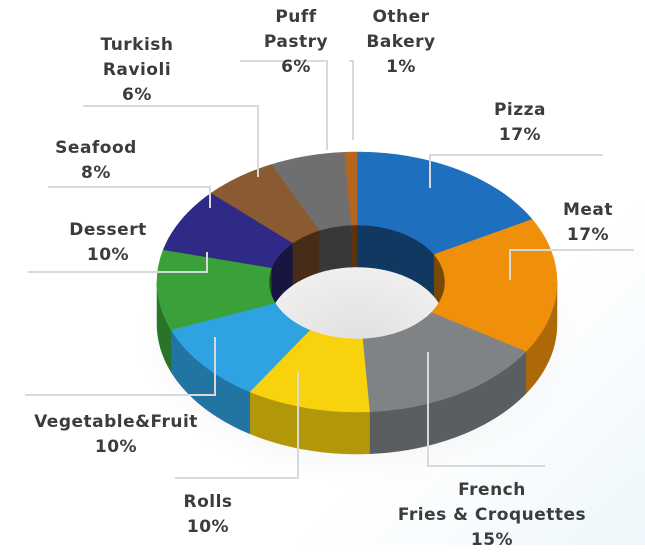 The height and width of the screenshot is (553, 645). I want to click on label-seafood-name: Seafood, so click(96, 148).